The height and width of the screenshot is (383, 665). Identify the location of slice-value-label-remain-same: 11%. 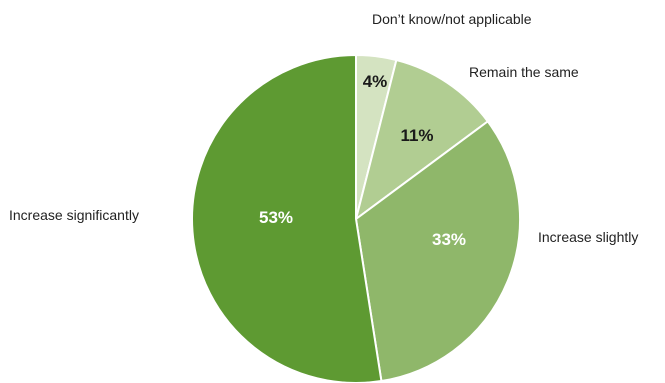
(416, 135).